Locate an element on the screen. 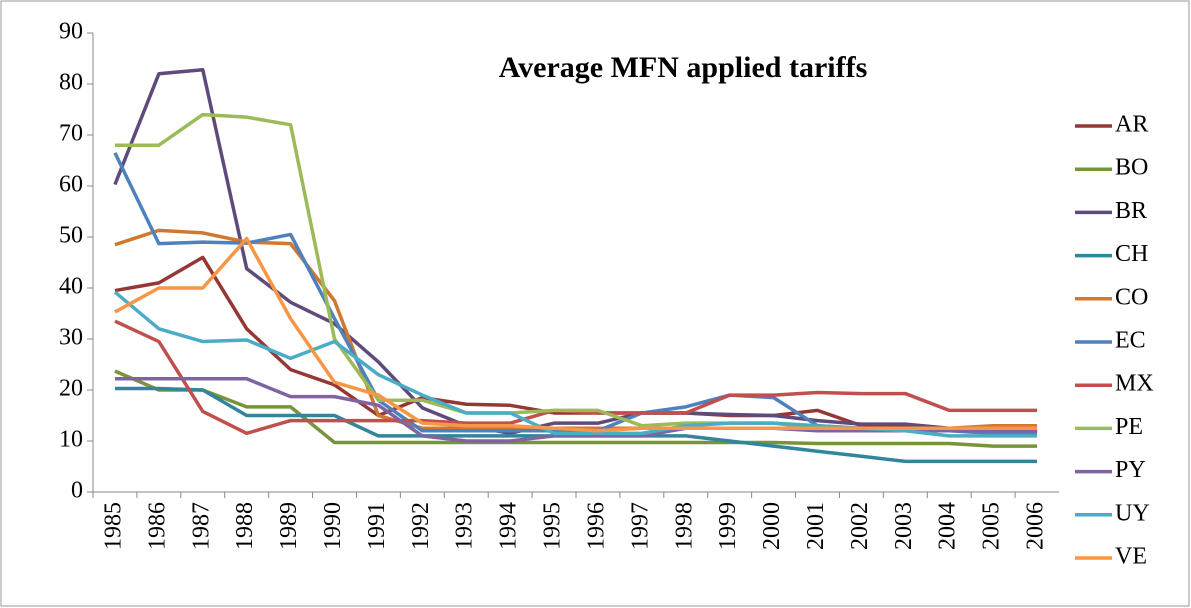  legend-label: AR is located at coordinates (1131, 125).